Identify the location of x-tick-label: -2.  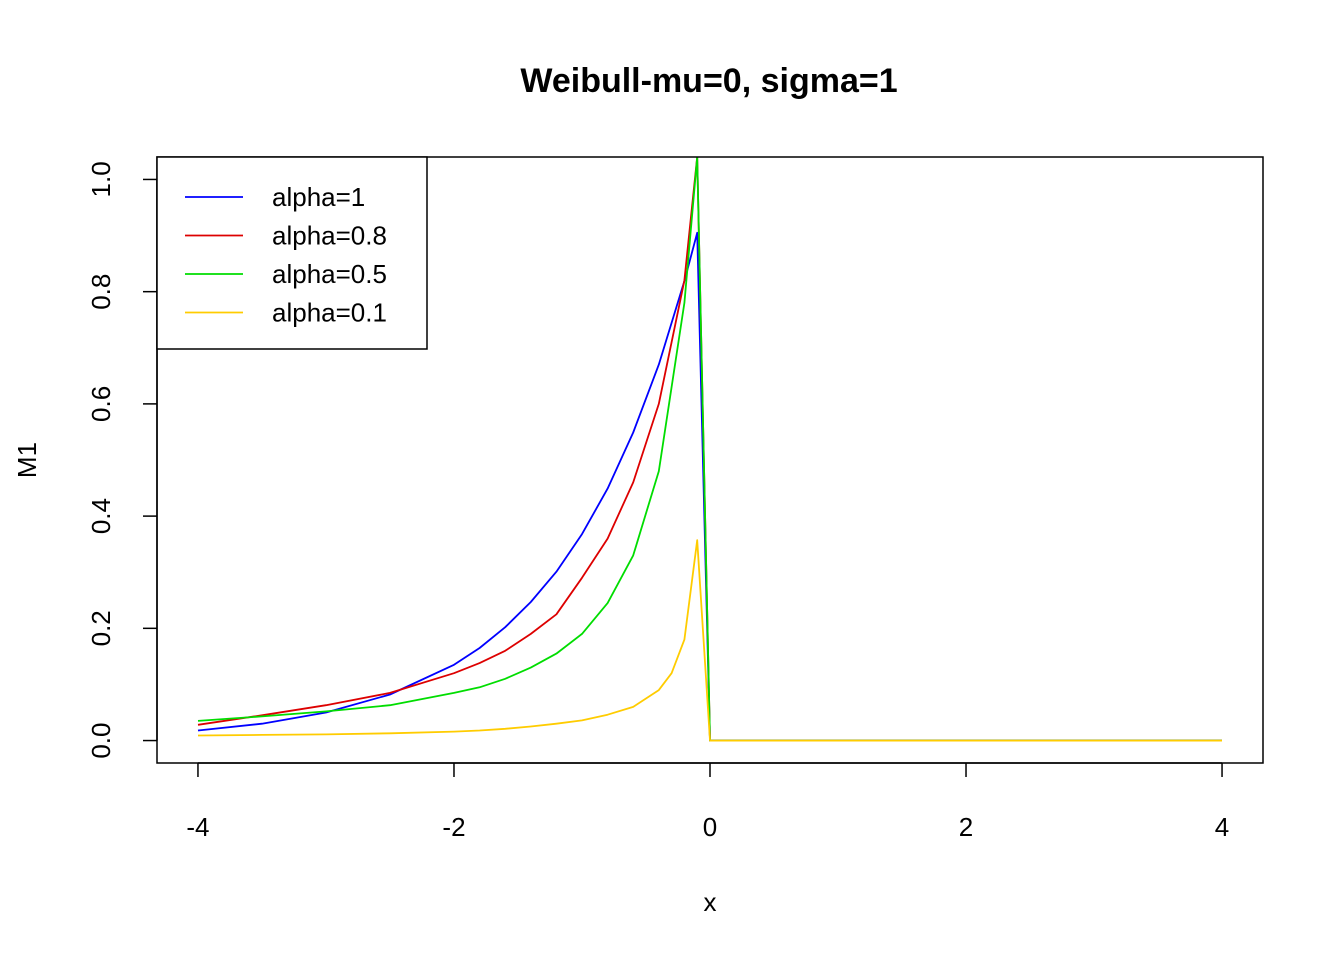
(453, 827).